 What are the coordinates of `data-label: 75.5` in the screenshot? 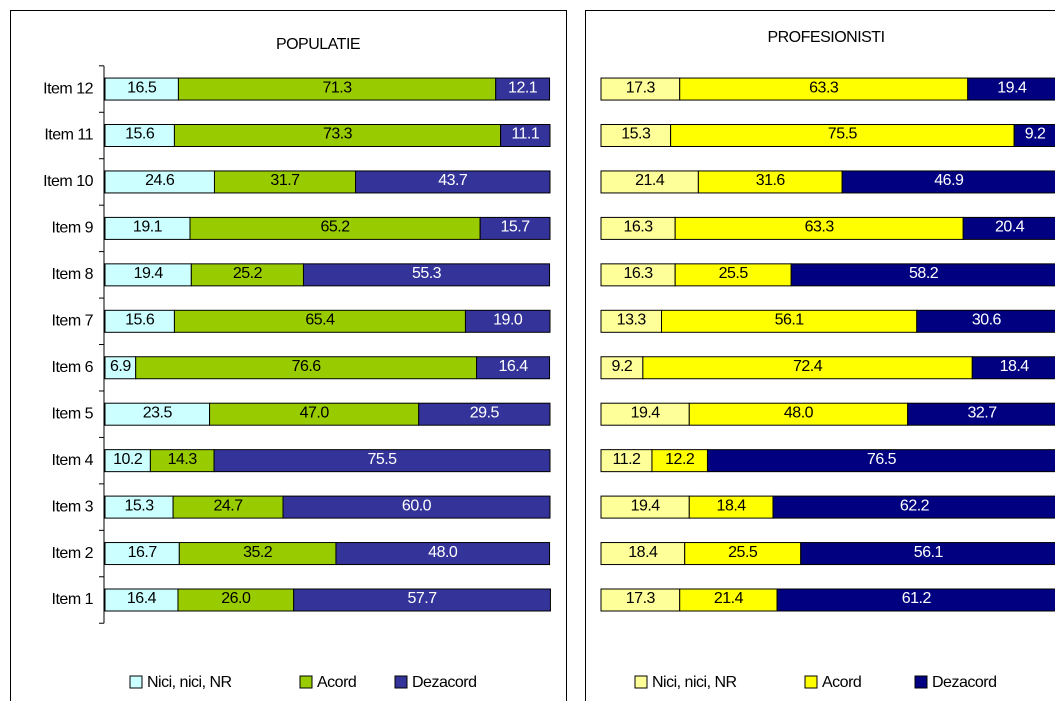 It's located at (382, 459).